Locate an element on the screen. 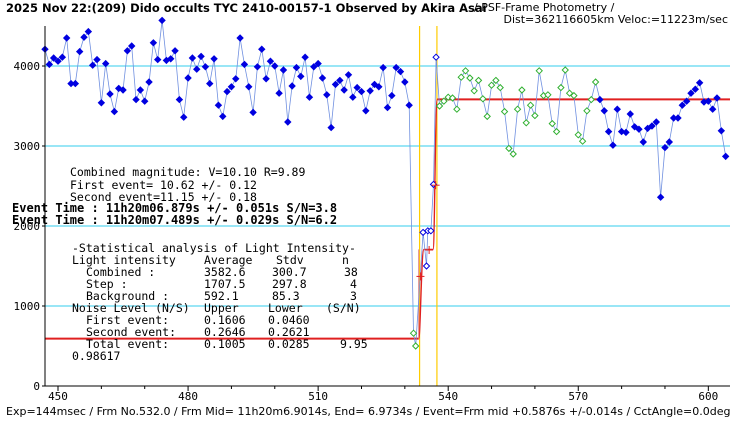 This screenshot has height=425, width=740. x-tick-label: 570 is located at coordinates (578, 396).